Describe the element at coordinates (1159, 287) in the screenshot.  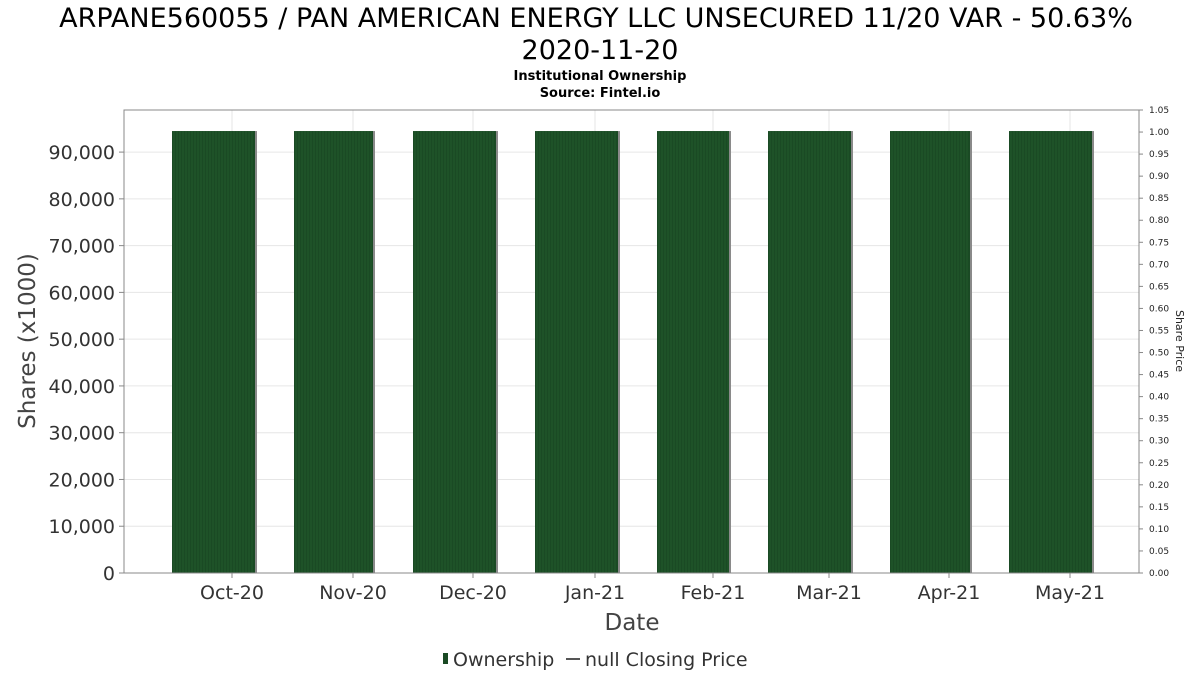
I see `y2-tick-label: 0.65` at that location.